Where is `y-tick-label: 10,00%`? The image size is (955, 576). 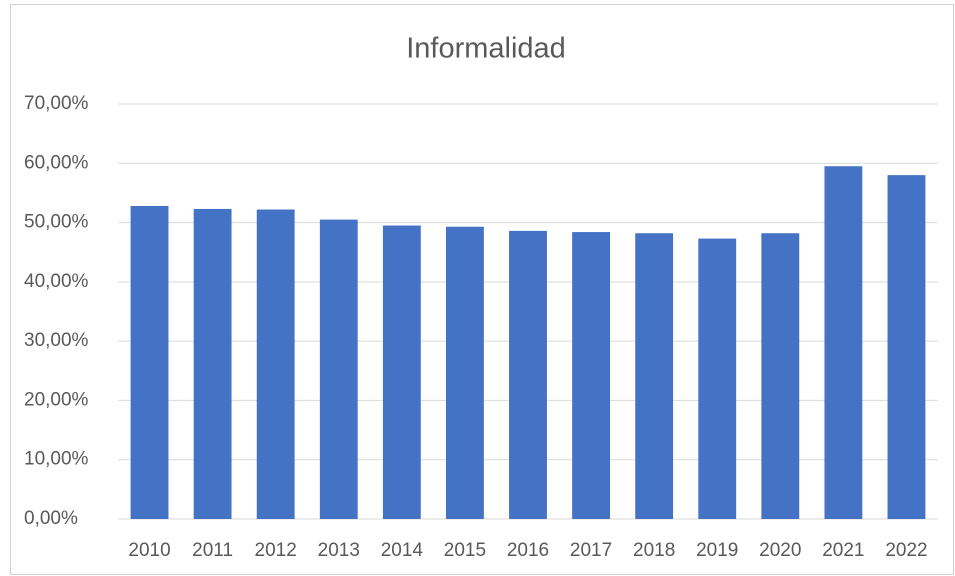
y-tick-label: 10,00% is located at coordinates (56, 459).